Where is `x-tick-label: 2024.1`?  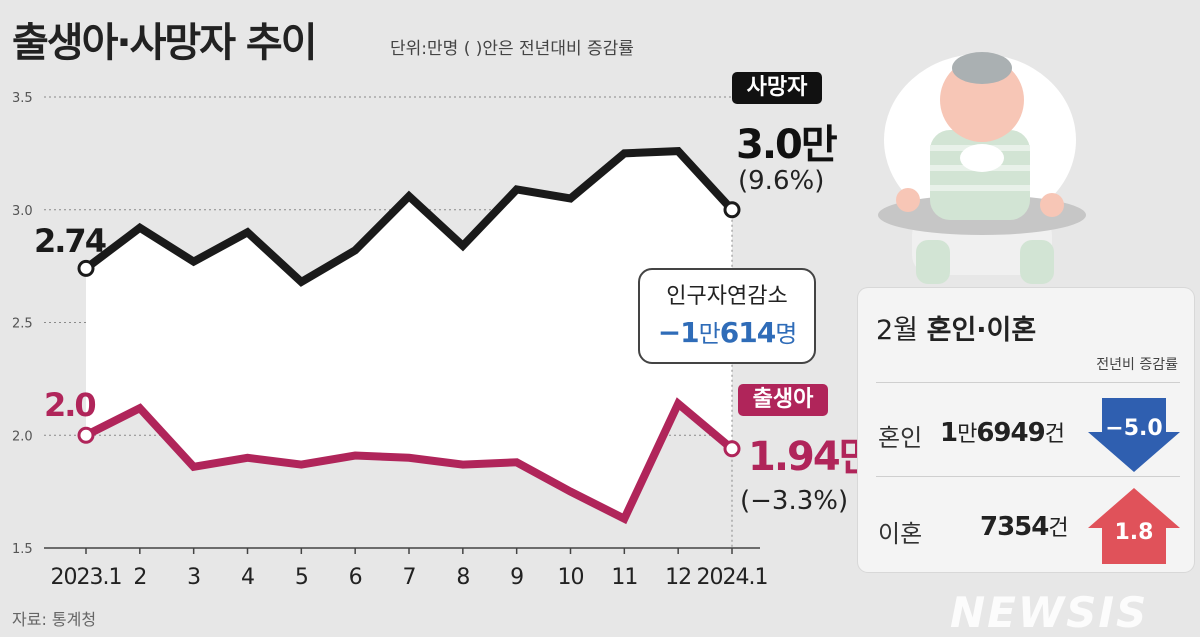
x-tick-label: 2024.1 is located at coordinates (732, 577).